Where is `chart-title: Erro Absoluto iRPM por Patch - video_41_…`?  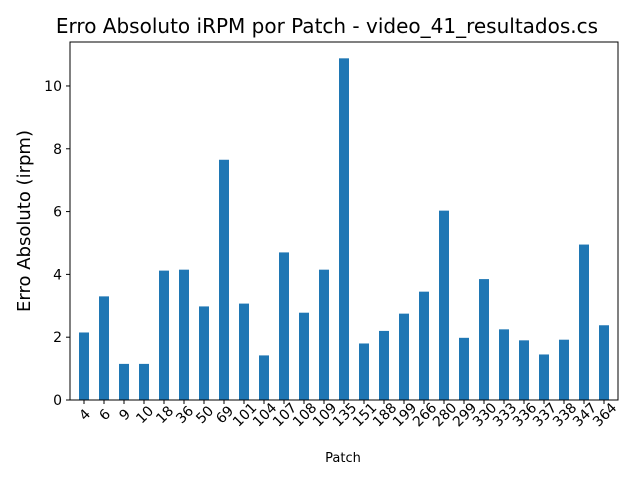 chart-title: Erro Absoluto iRPM por Patch - video_41_… is located at coordinates (327, 26).